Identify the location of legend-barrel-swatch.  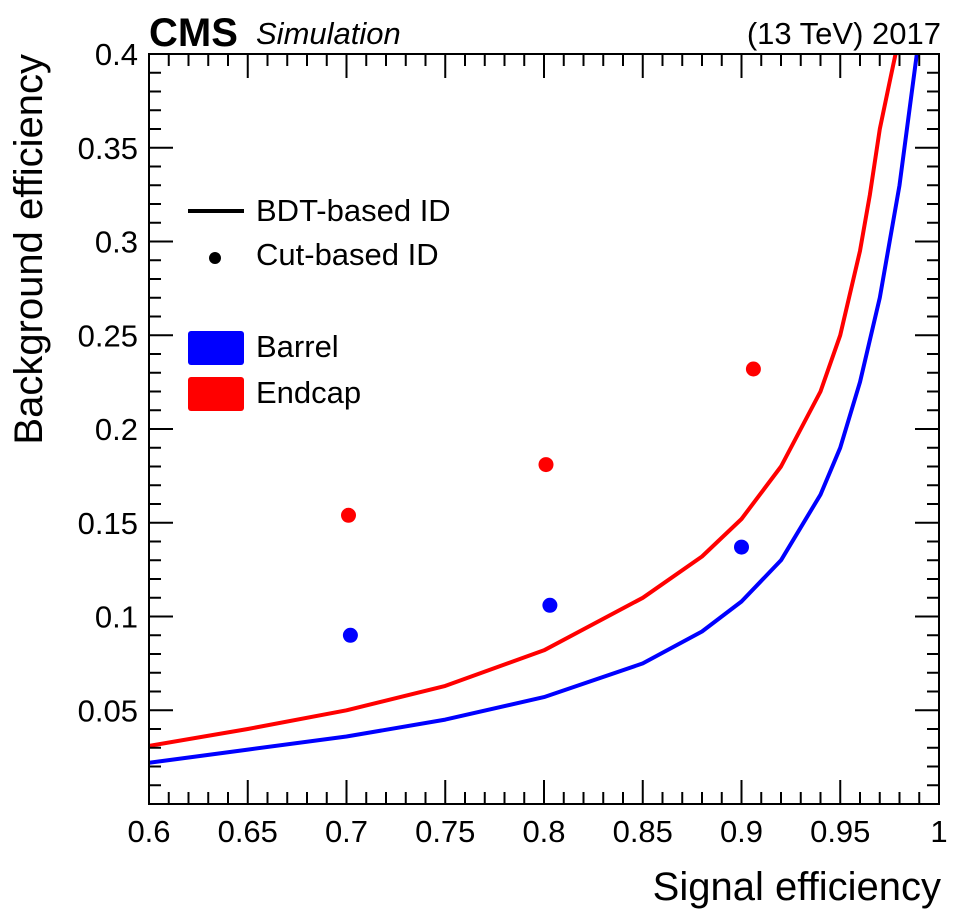
(216, 348).